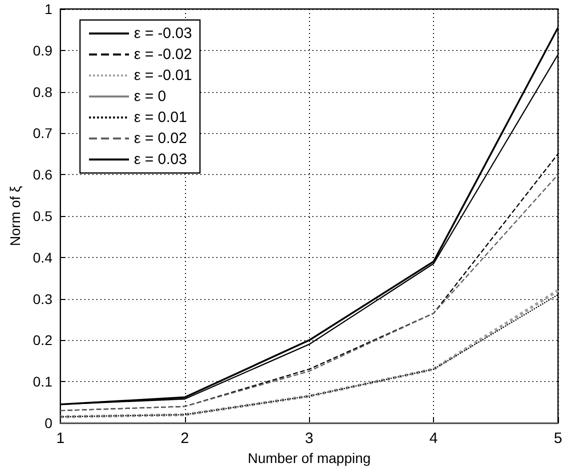 The image size is (578, 471). Describe the element at coordinates (42, 133) in the screenshot. I see `y-tick-label: 0.7` at that location.